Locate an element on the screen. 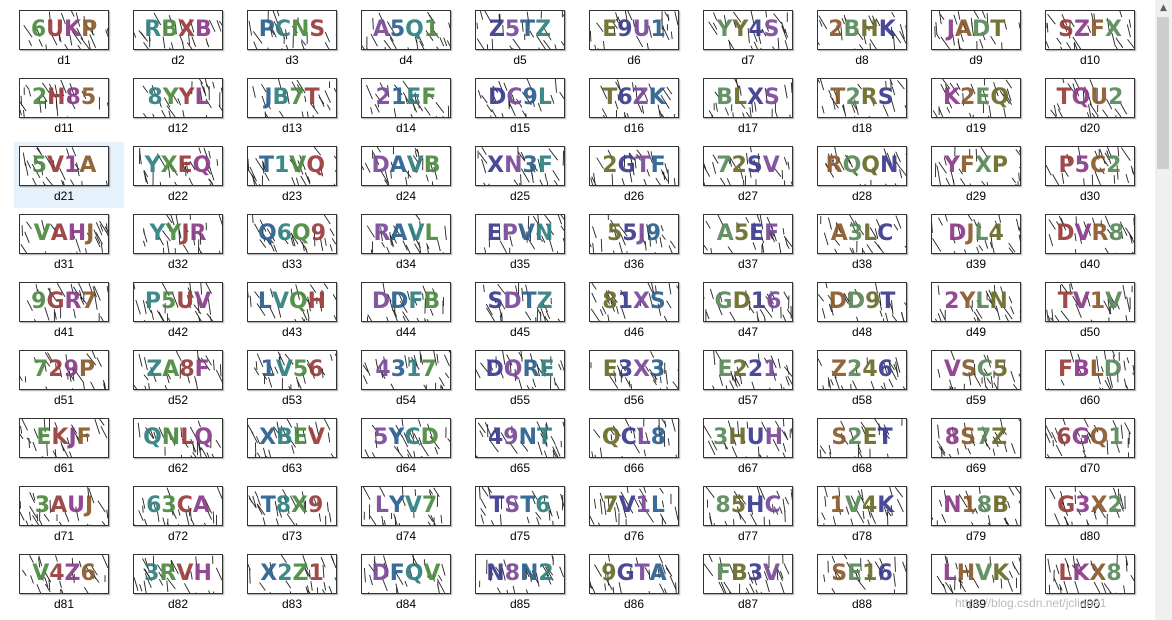 The width and height of the screenshot is (1172, 620). file-item: L K X 8 d90 is located at coordinates (1095, 583).